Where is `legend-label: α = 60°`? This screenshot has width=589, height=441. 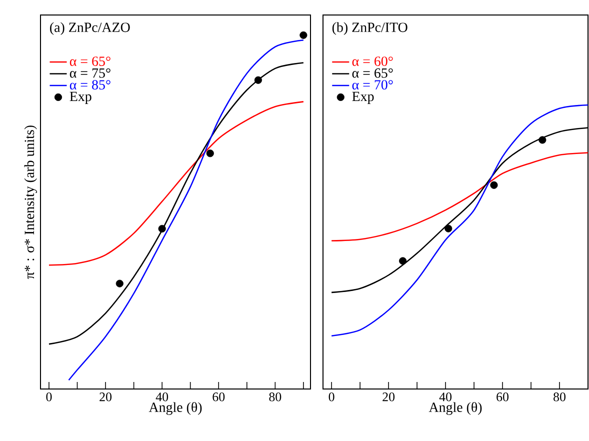 legend-label: α = 60° is located at coordinates (372, 61).